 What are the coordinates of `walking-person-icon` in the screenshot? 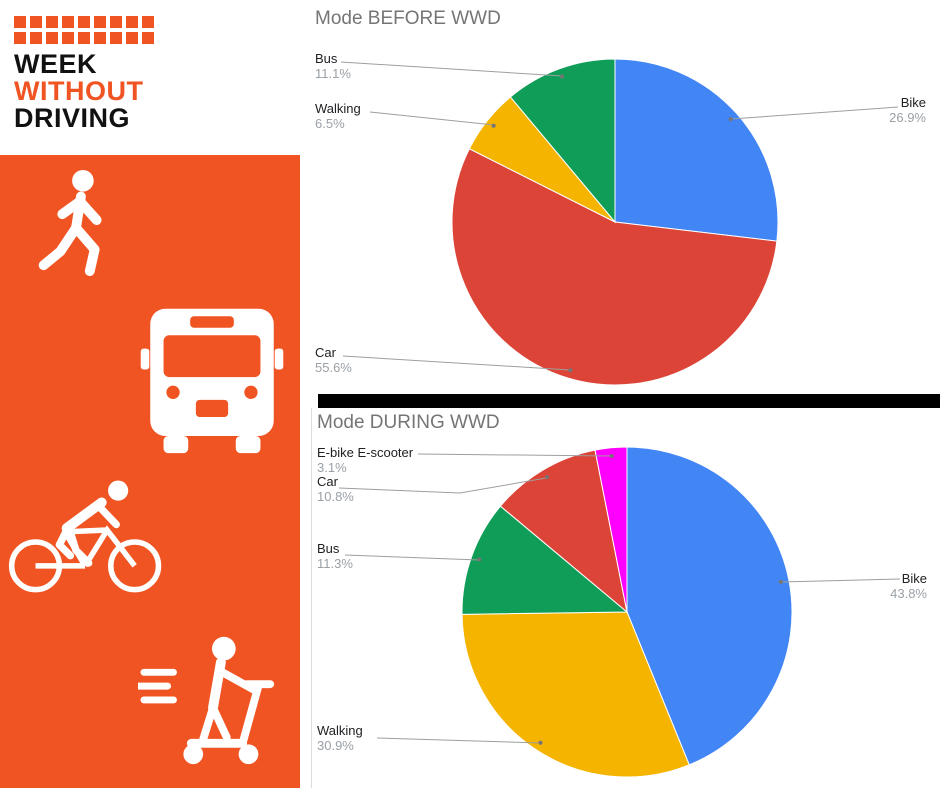 It's located at (78, 223).